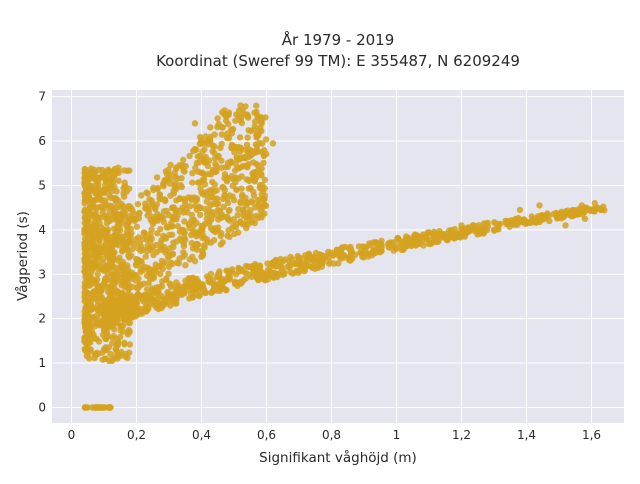 The width and height of the screenshot is (640, 484). Describe the element at coordinates (42, 363) in the screenshot. I see `y-tick-label: 1` at that location.